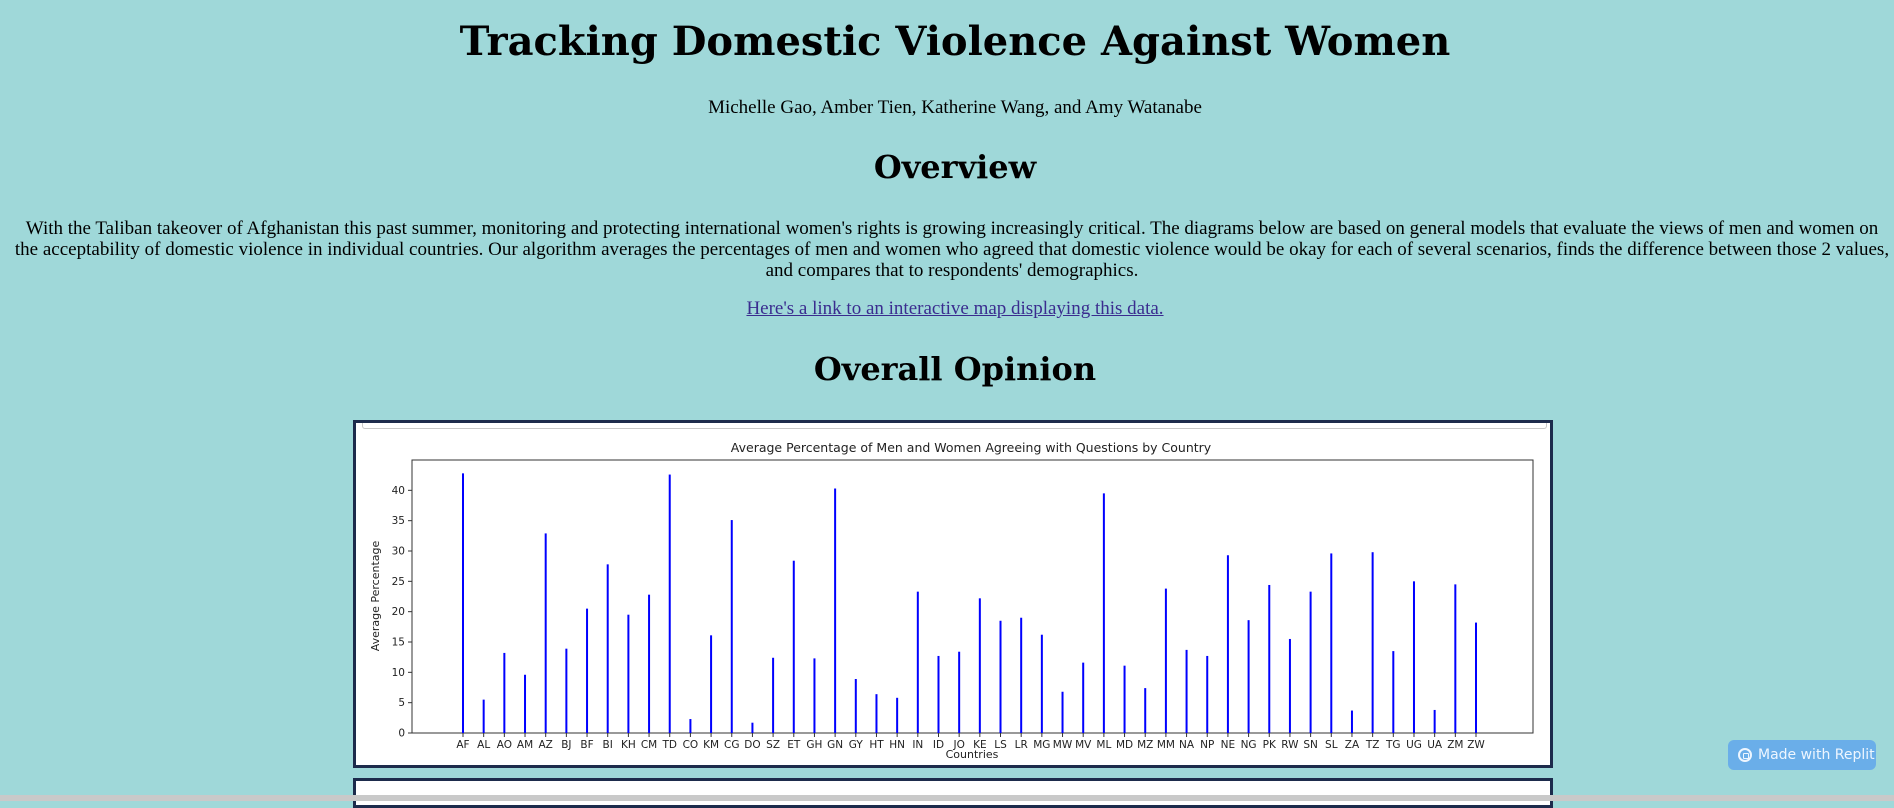  Describe the element at coordinates (752, 745) in the screenshot. I see `x-tick-label: DO` at that location.